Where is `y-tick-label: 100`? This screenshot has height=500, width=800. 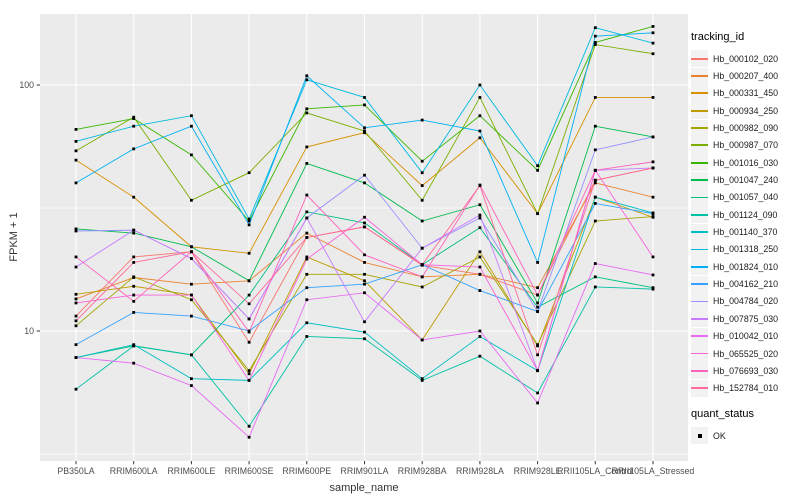 y-tick-label: 100 is located at coordinates (26, 85).